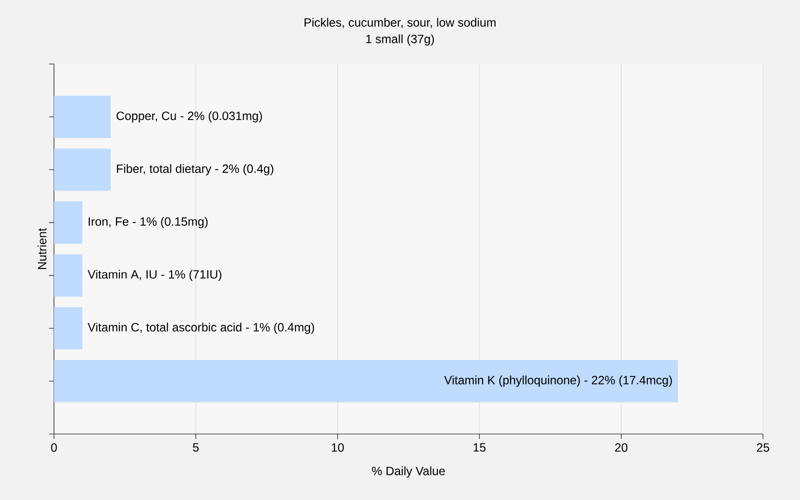 The width and height of the screenshot is (800, 500). Describe the element at coordinates (155, 276) in the screenshot. I see `y-tick-label: Vitamin A, IU - 1% (71IU)` at that location.